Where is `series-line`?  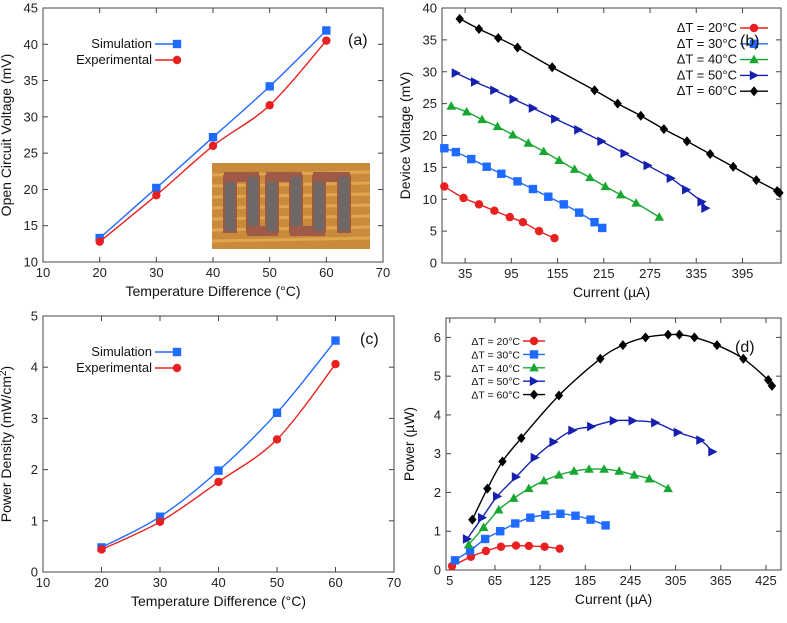
series-line is located at coordinates (219, 457).